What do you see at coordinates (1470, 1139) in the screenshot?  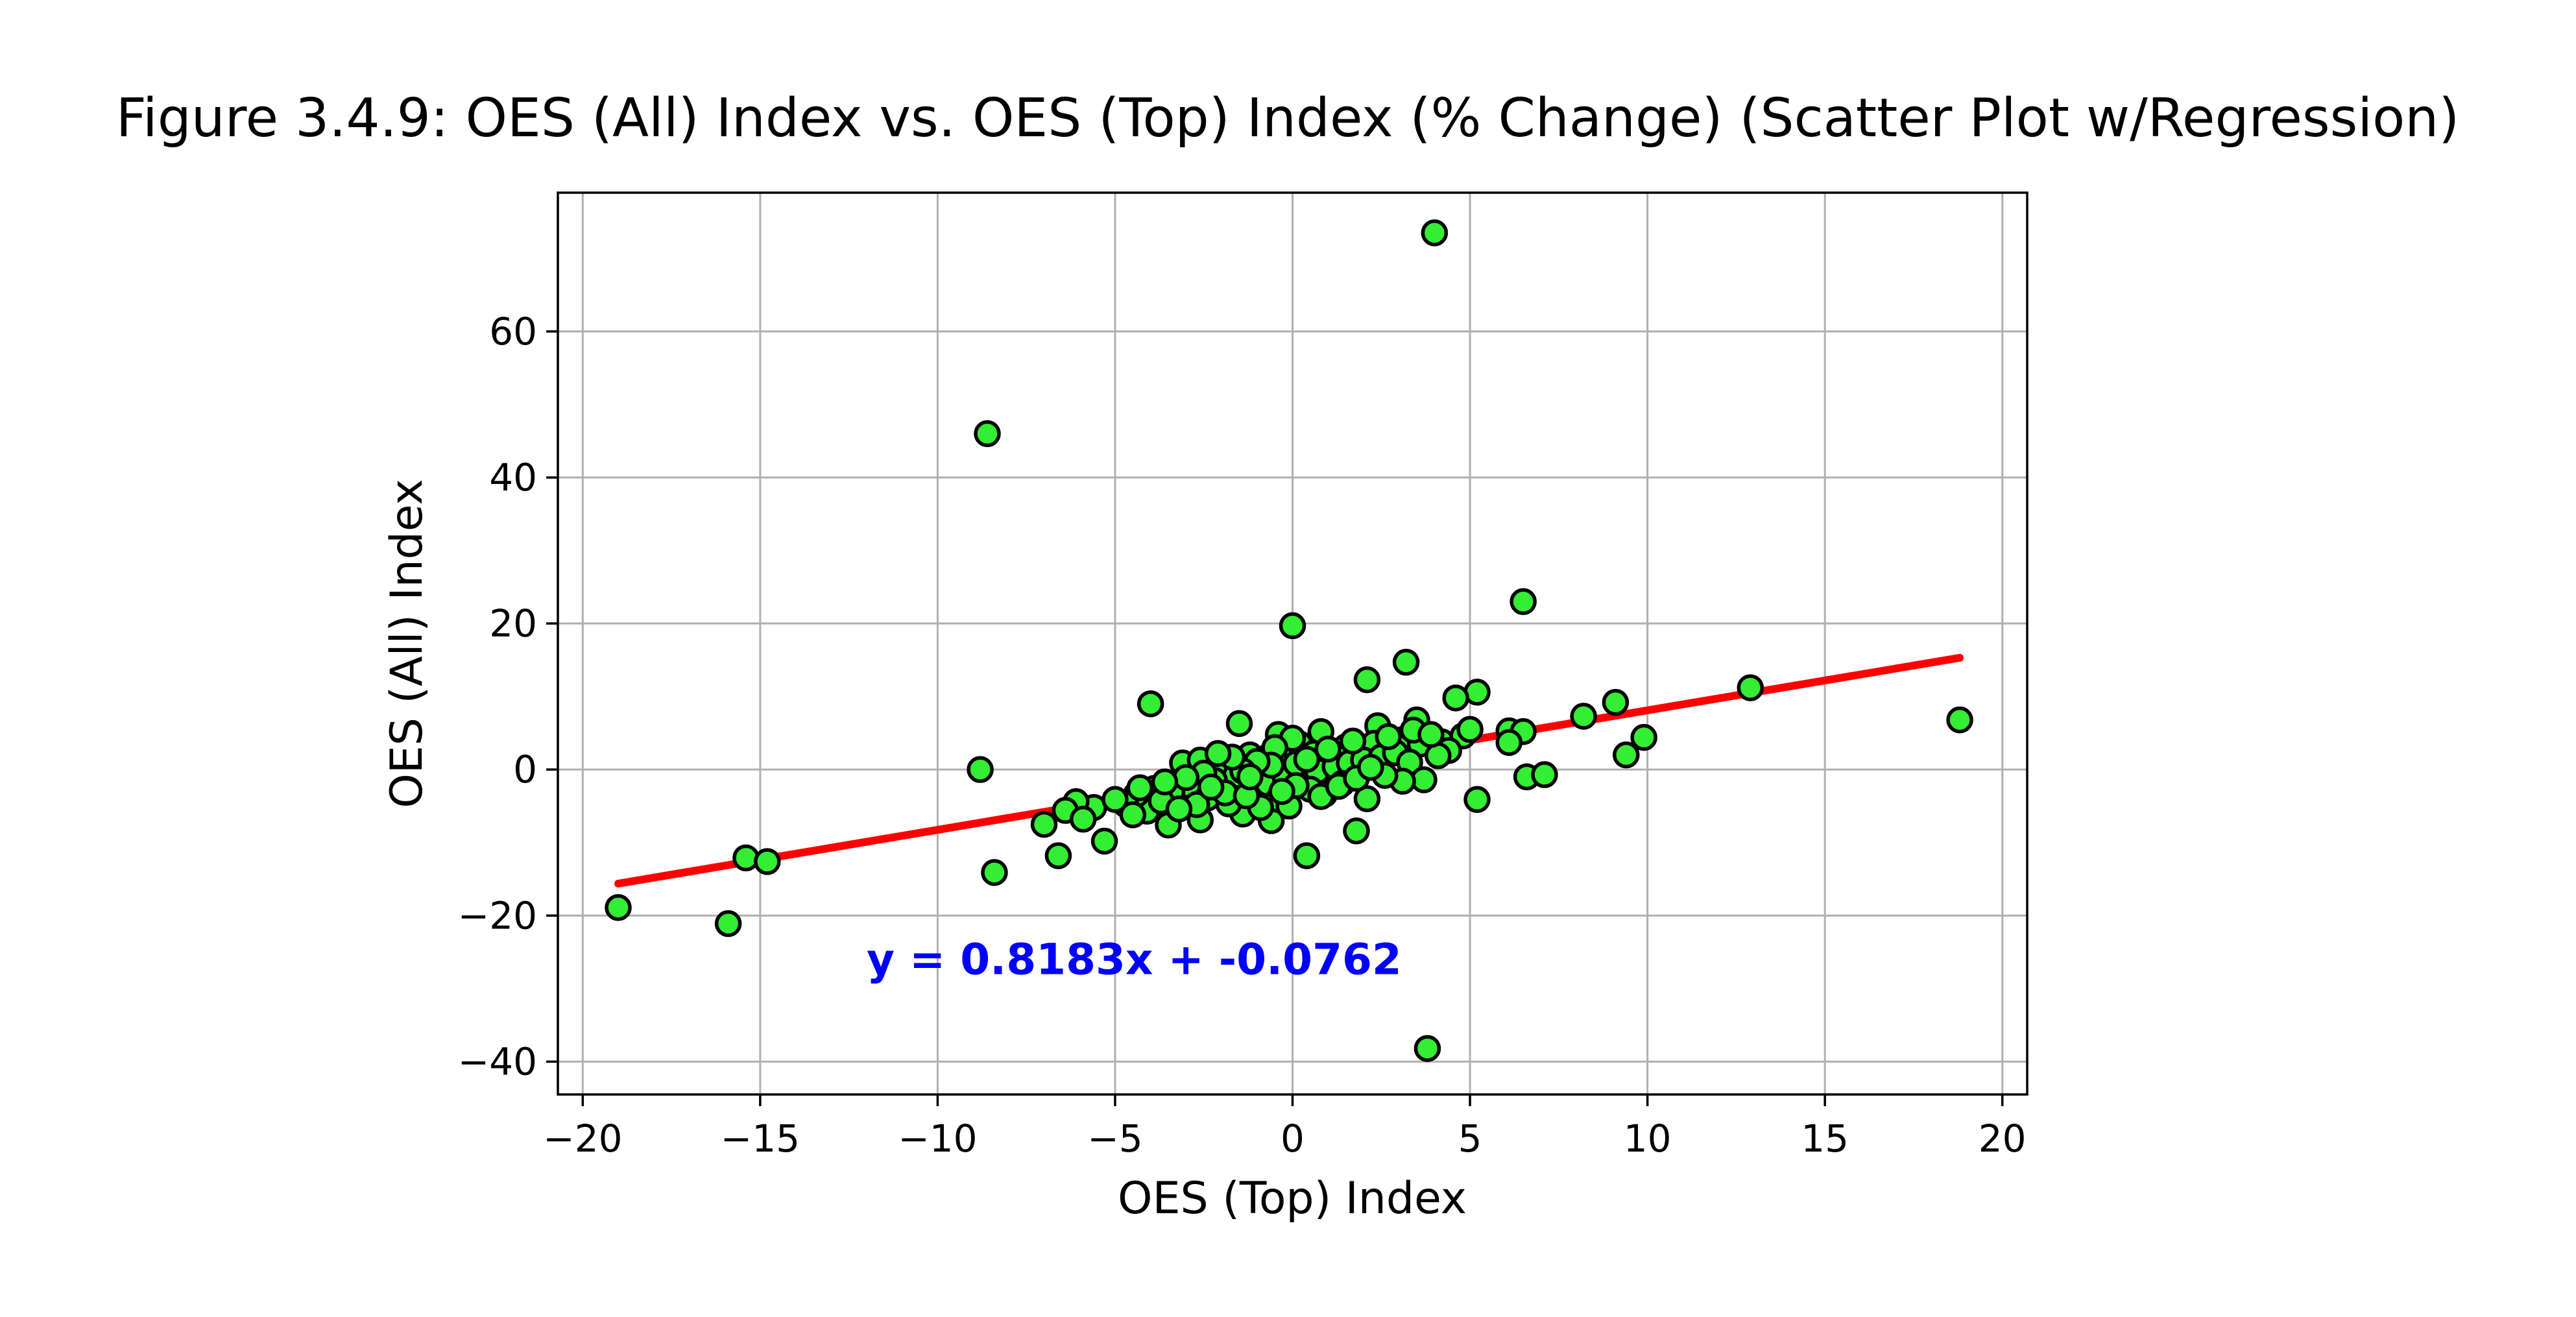 I see `x-tick-label: 5` at bounding box center [1470, 1139].